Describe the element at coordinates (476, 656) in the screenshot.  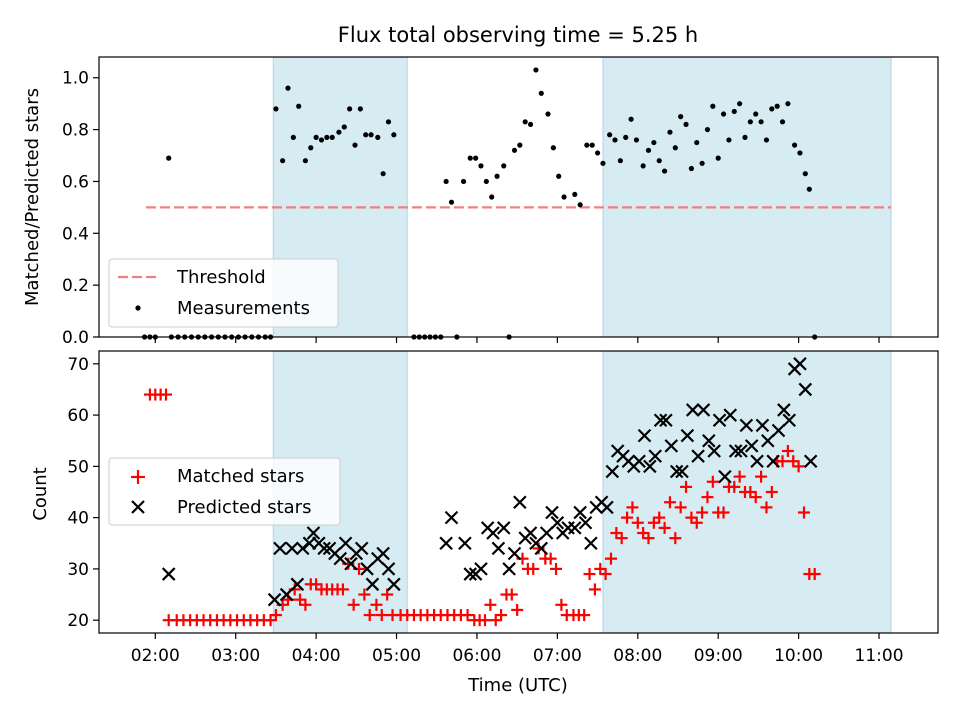
I see `x-tick-label: 06:00` at that location.